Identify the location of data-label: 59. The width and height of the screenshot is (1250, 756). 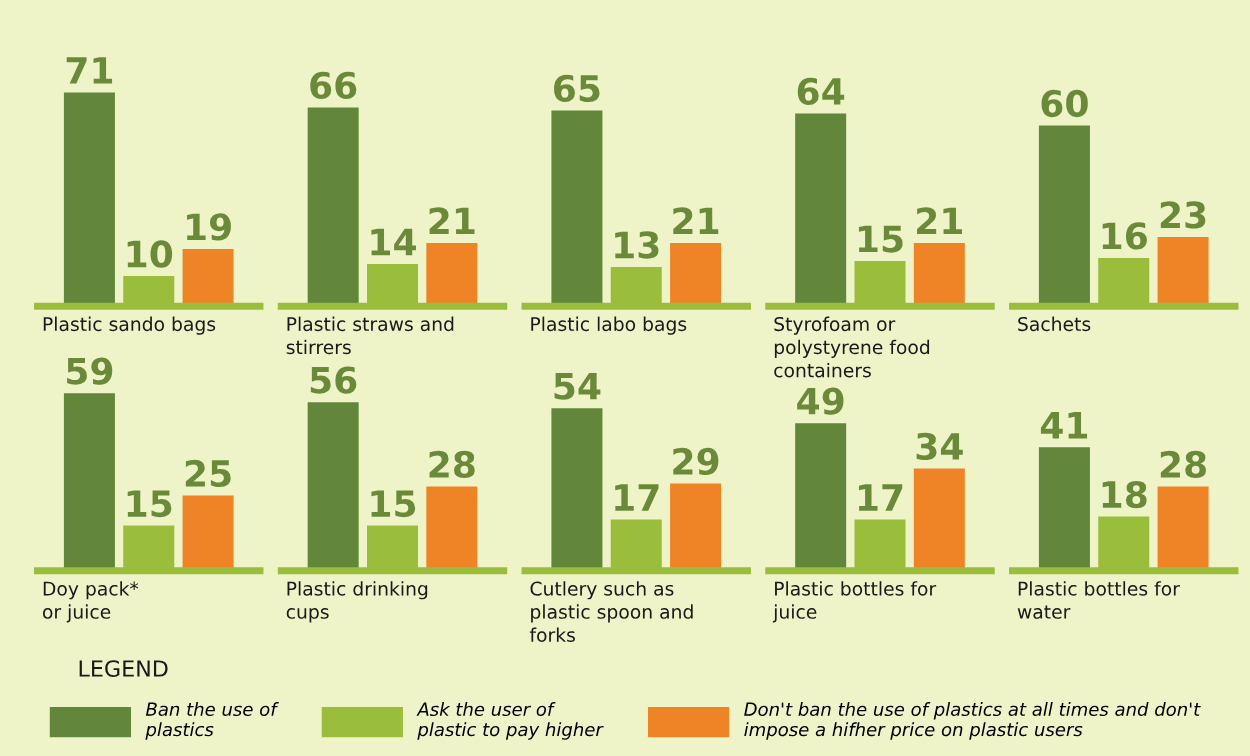
(90, 371).